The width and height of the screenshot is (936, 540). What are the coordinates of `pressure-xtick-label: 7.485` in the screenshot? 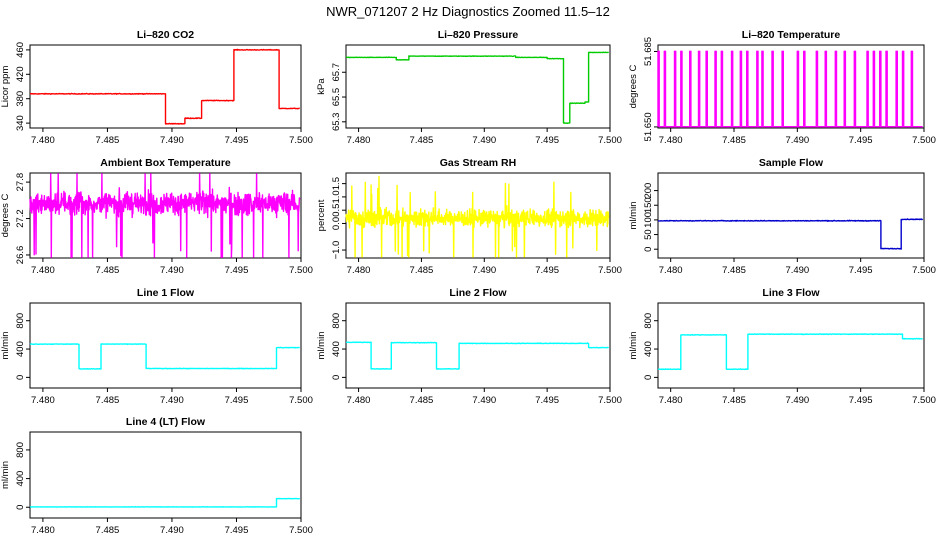 It's located at (422, 140).